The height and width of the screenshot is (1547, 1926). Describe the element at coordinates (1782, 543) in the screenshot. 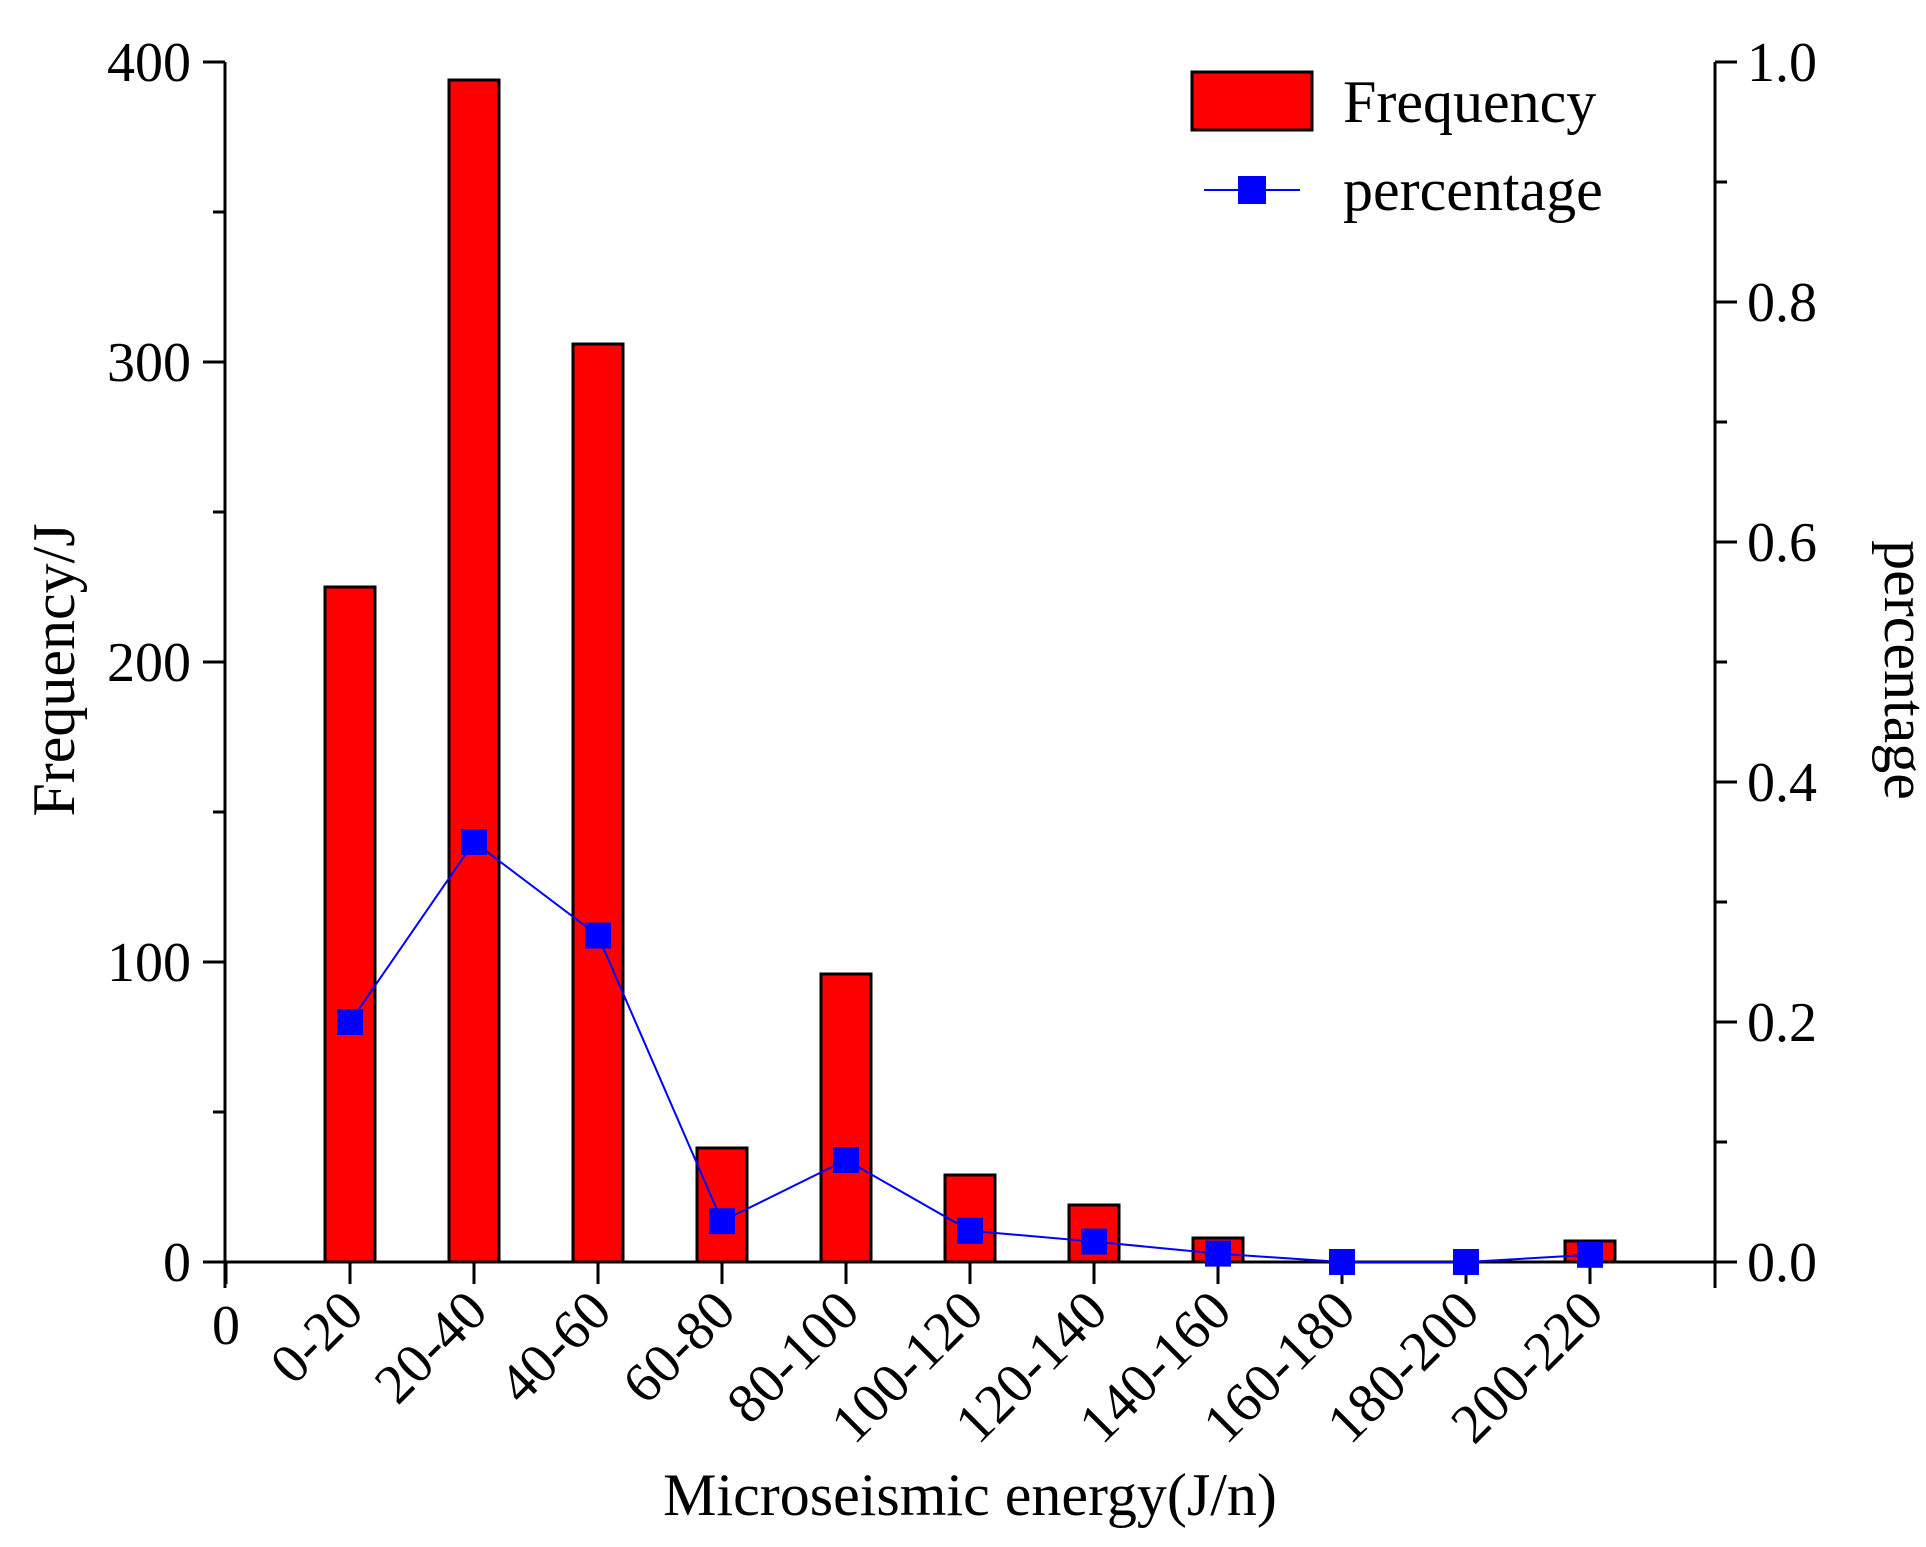

I see `y-right-tick-label: 0.6` at that location.